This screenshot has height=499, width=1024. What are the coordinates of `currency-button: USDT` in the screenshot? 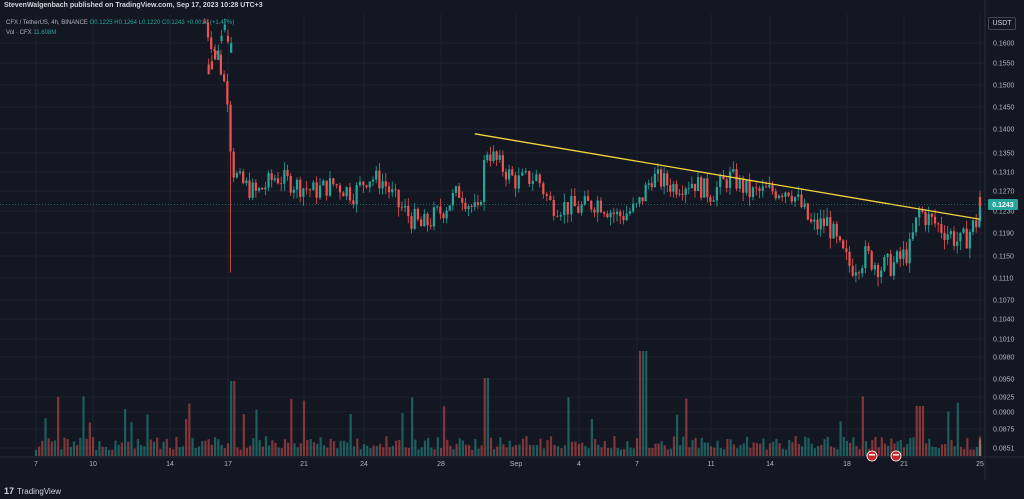 It's located at (1002, 23).